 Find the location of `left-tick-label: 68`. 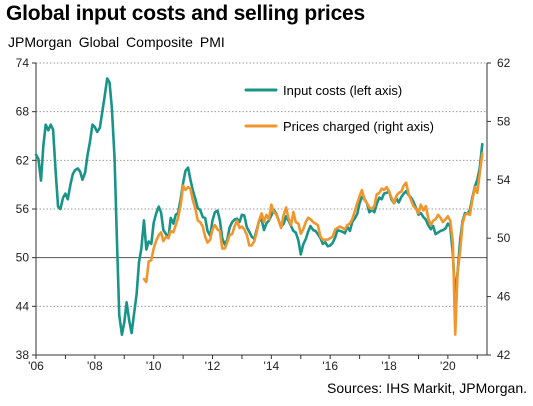

left-tick-label: 68 is located at coordinates (23, 112).